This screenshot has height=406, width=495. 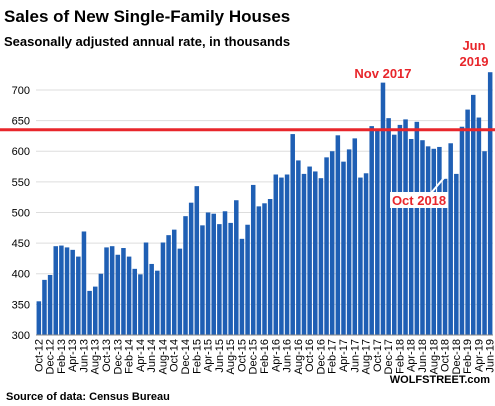 I want to click on annotation-arrow, so click(x=437, y=185).